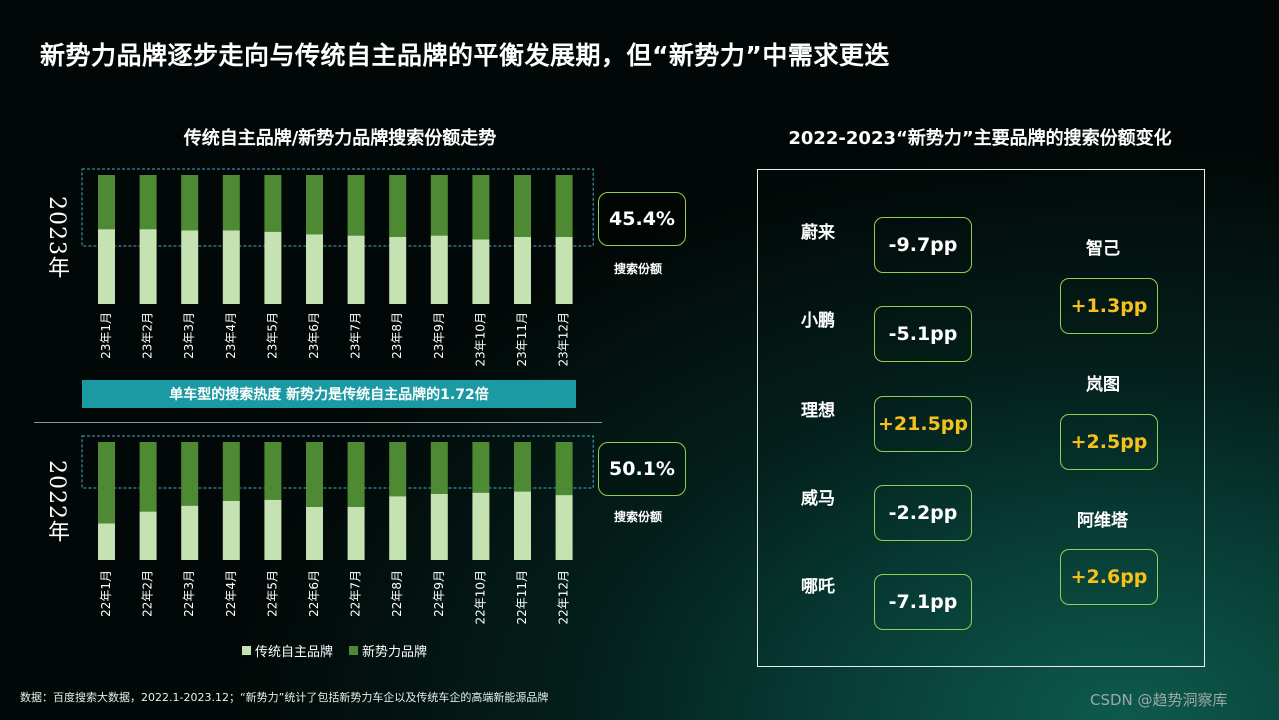 This screenshot has height=720, width=1279. What do you see at coordinates (294, 652) in the screenshot?
I see `legend-label-traditional: 传统自主品牌` at bounding box center [294, 652].